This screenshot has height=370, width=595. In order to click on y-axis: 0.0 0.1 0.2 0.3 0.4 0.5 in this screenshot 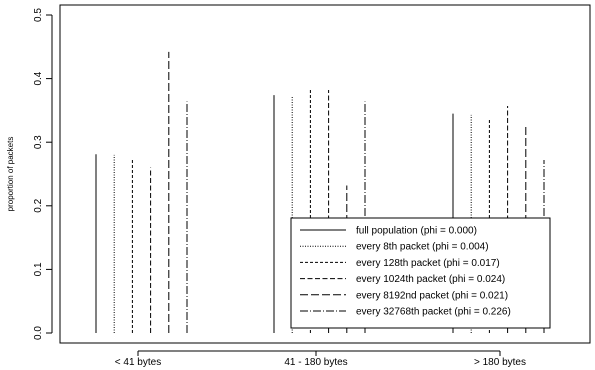, I will do `click(43, 174)`.